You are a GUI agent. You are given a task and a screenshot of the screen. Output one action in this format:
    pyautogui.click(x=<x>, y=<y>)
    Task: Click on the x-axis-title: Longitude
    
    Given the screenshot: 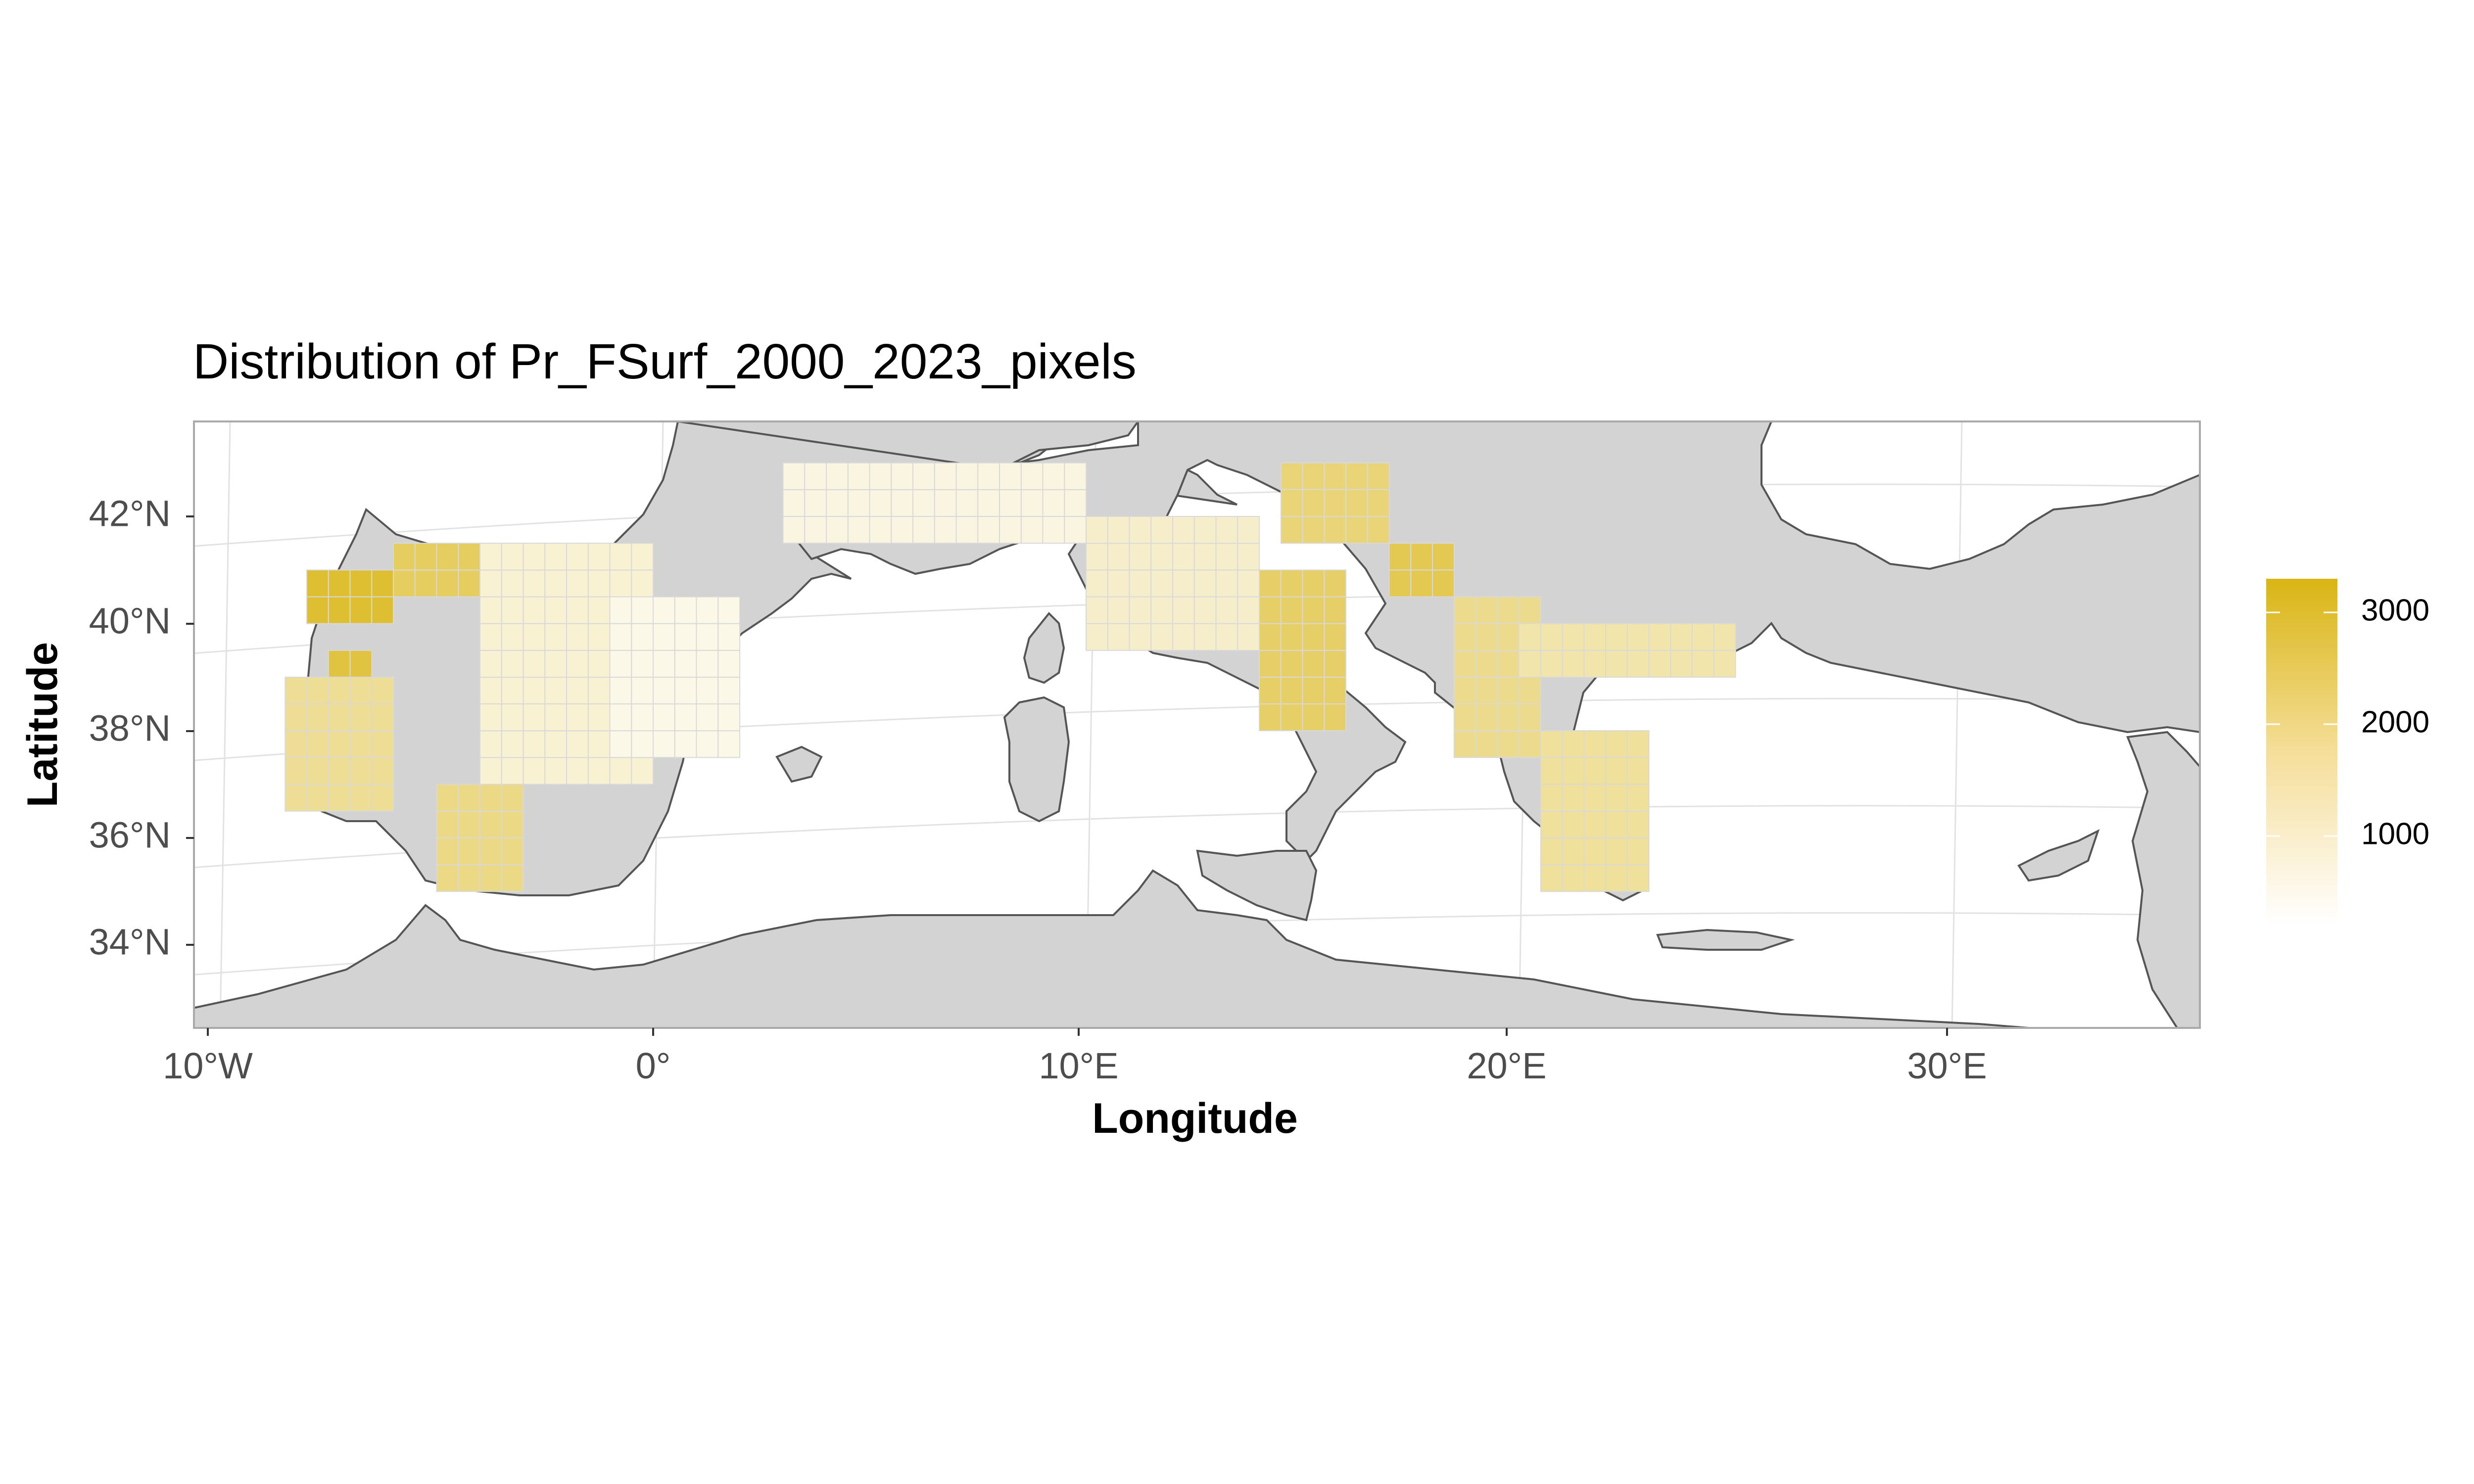 What is the action you would take?
    pyautogui.click(x=1195, y=1118)
    